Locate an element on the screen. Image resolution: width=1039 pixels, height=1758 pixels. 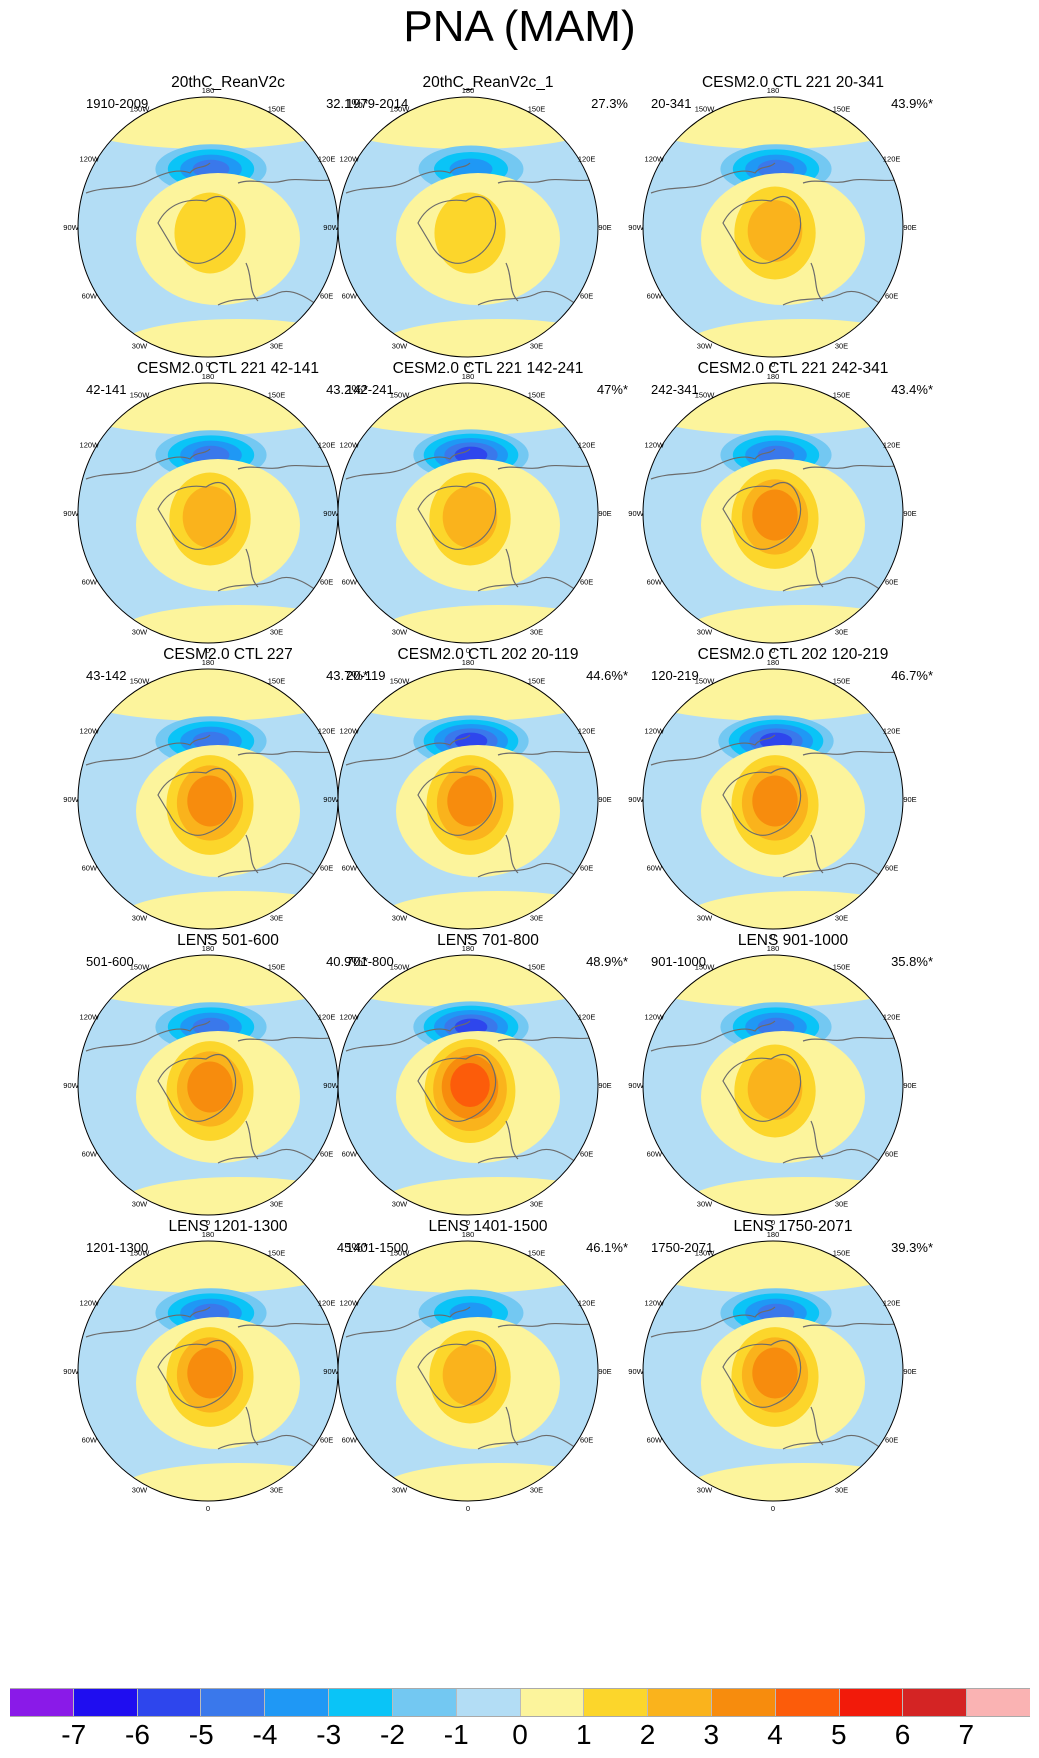
colorbar-labels: -7 -6 -5 -4 -3 -2 -1 0 1 2 3 4 5 6 7 is located at coordinates (520, 1736).